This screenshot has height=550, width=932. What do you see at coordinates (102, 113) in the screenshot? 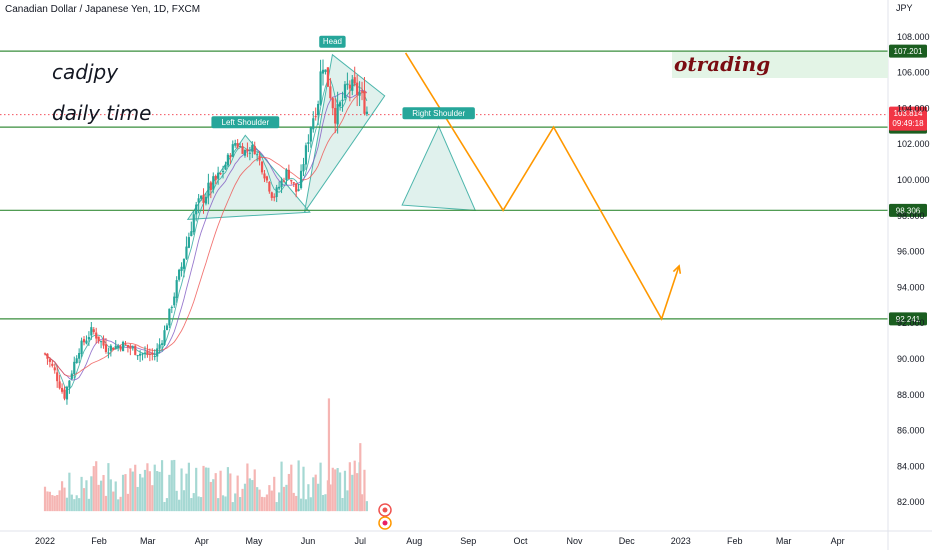
I see `timeframe-annotation: daily time` at bounding box center [102, 113].